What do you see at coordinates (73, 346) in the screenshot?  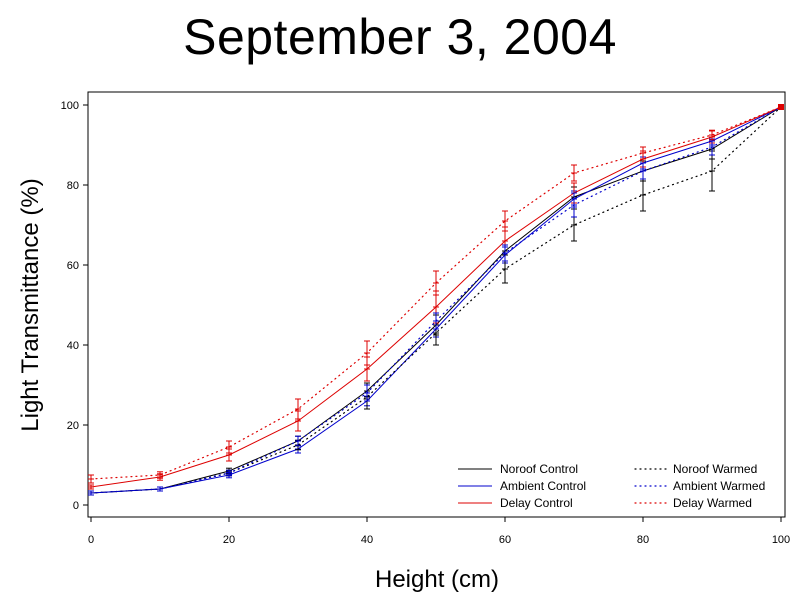 I see `y-tick-label: 40` at bounding box center [73, 346].